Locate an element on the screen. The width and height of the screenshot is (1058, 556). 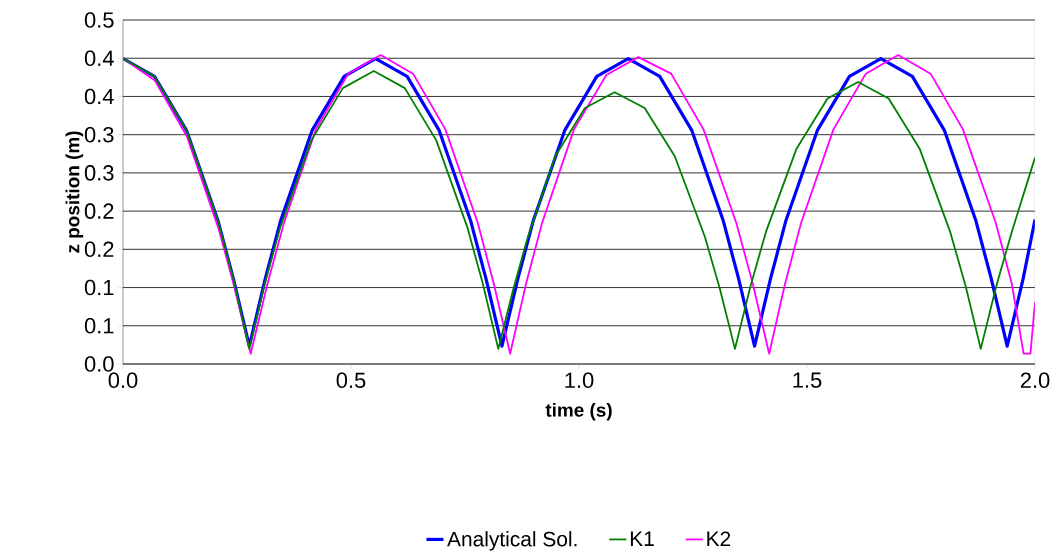
x-axis-title: time (s) is located at coordinates (578, 411).